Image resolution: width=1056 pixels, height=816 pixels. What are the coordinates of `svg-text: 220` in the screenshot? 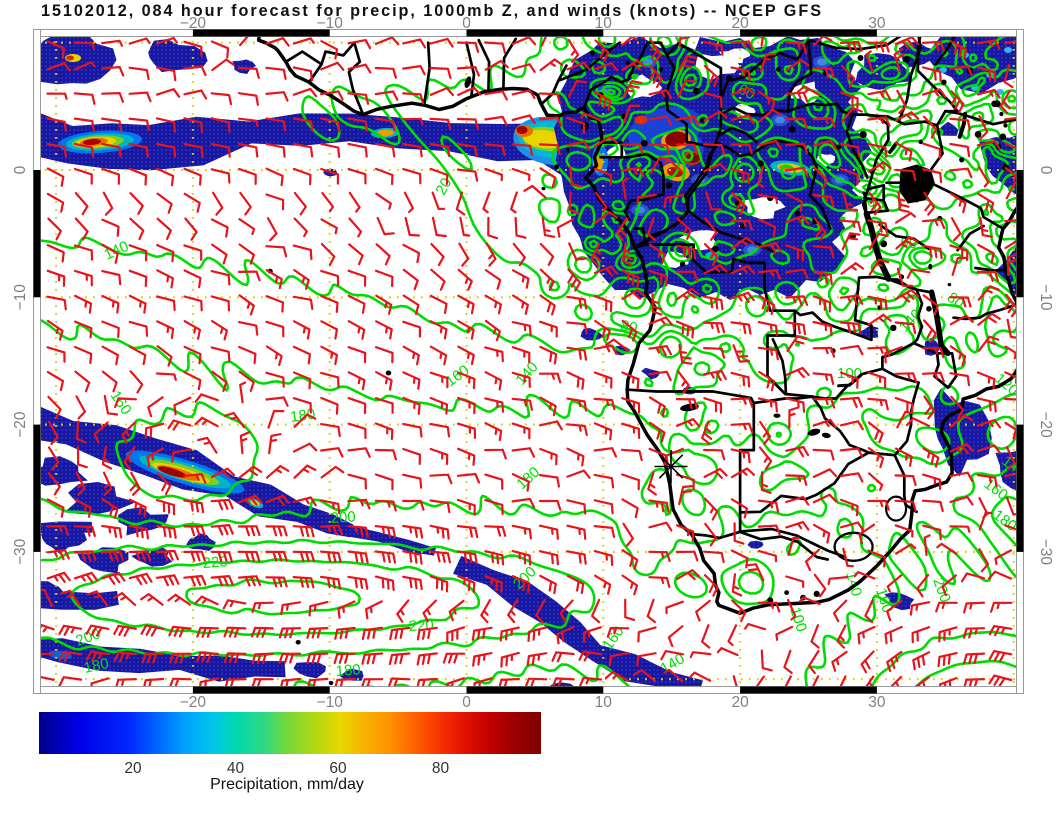 It's located at (215, 562).